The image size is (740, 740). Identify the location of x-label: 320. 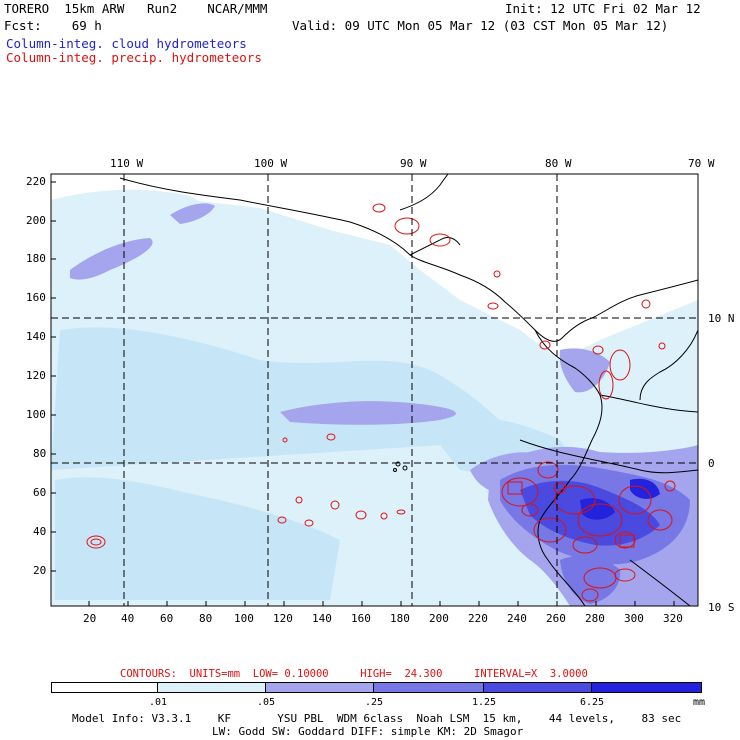
(673, 618).